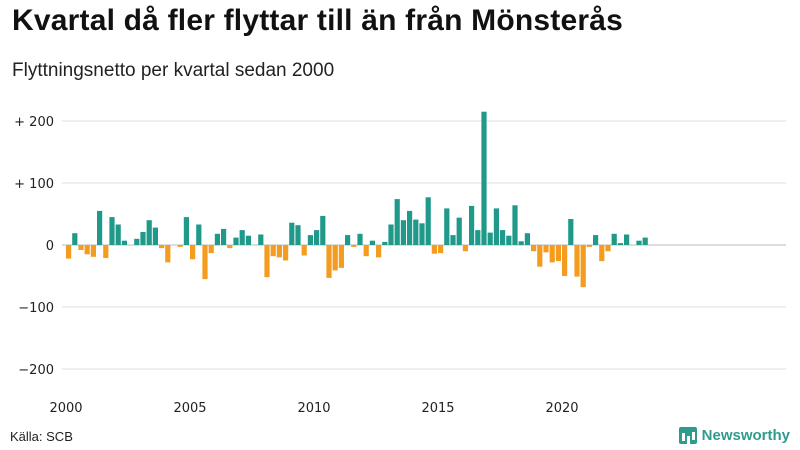 The width and height of the screenshot is (800, 450). I want to click on chart-subtitle: Flyttningsnetto per kvartal sedan 2000, so click(173, 70).